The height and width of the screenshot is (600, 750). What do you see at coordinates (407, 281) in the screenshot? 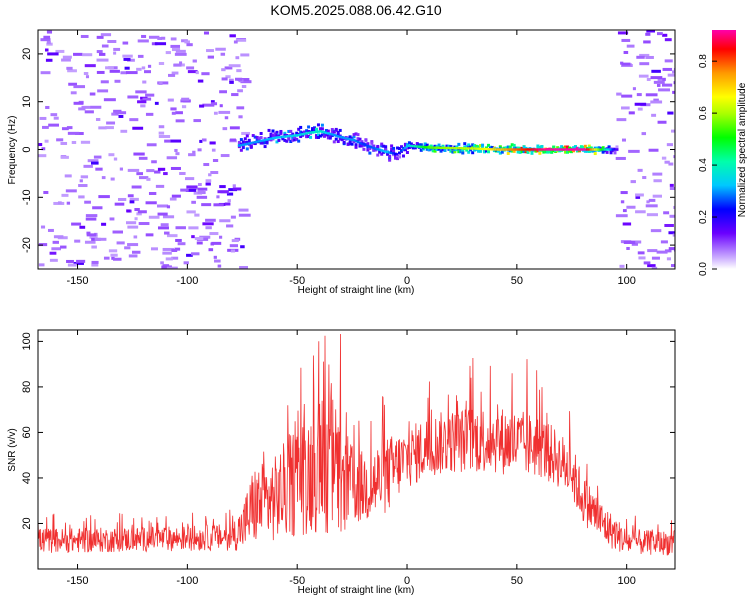
I see `x-tick-label: 0` at bounding box center [407, 281].